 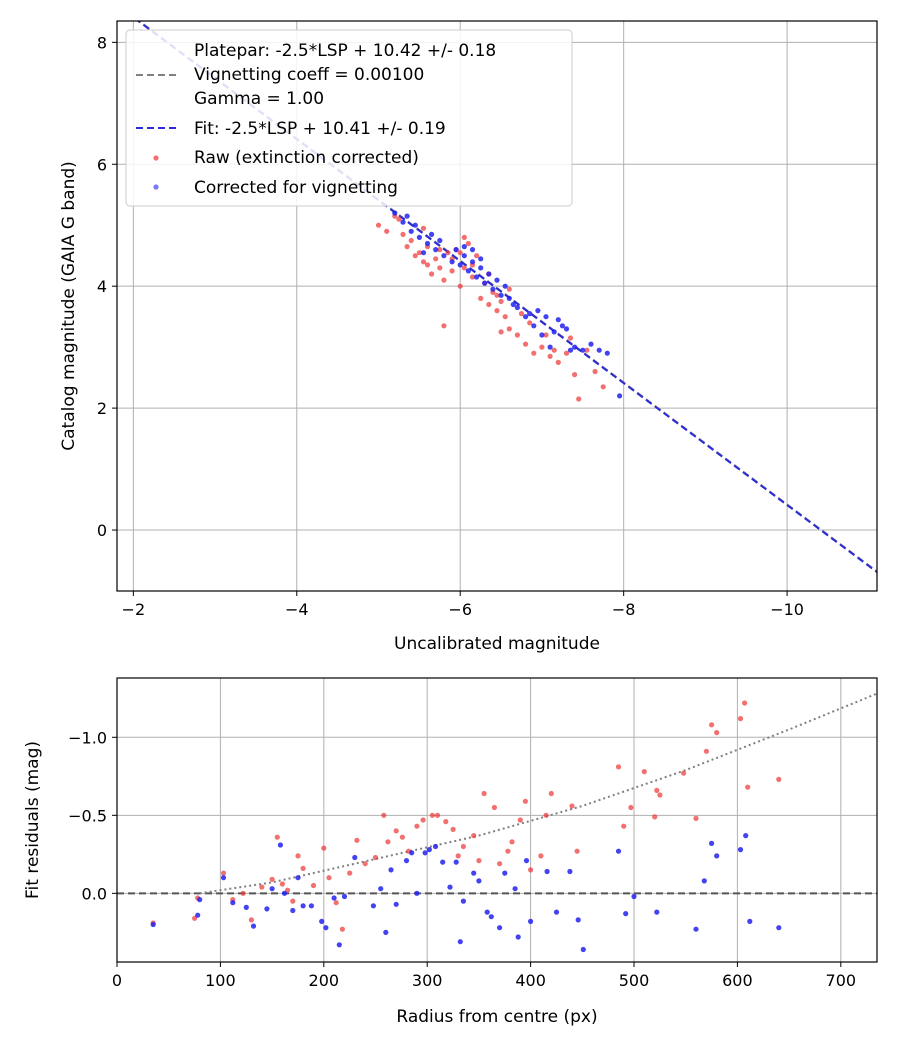 What do you see at coordinates (296, 188) in the screenshot?
I see `legend-corrected-label: Corrected for vignetting` at bounding box center [296, 188].